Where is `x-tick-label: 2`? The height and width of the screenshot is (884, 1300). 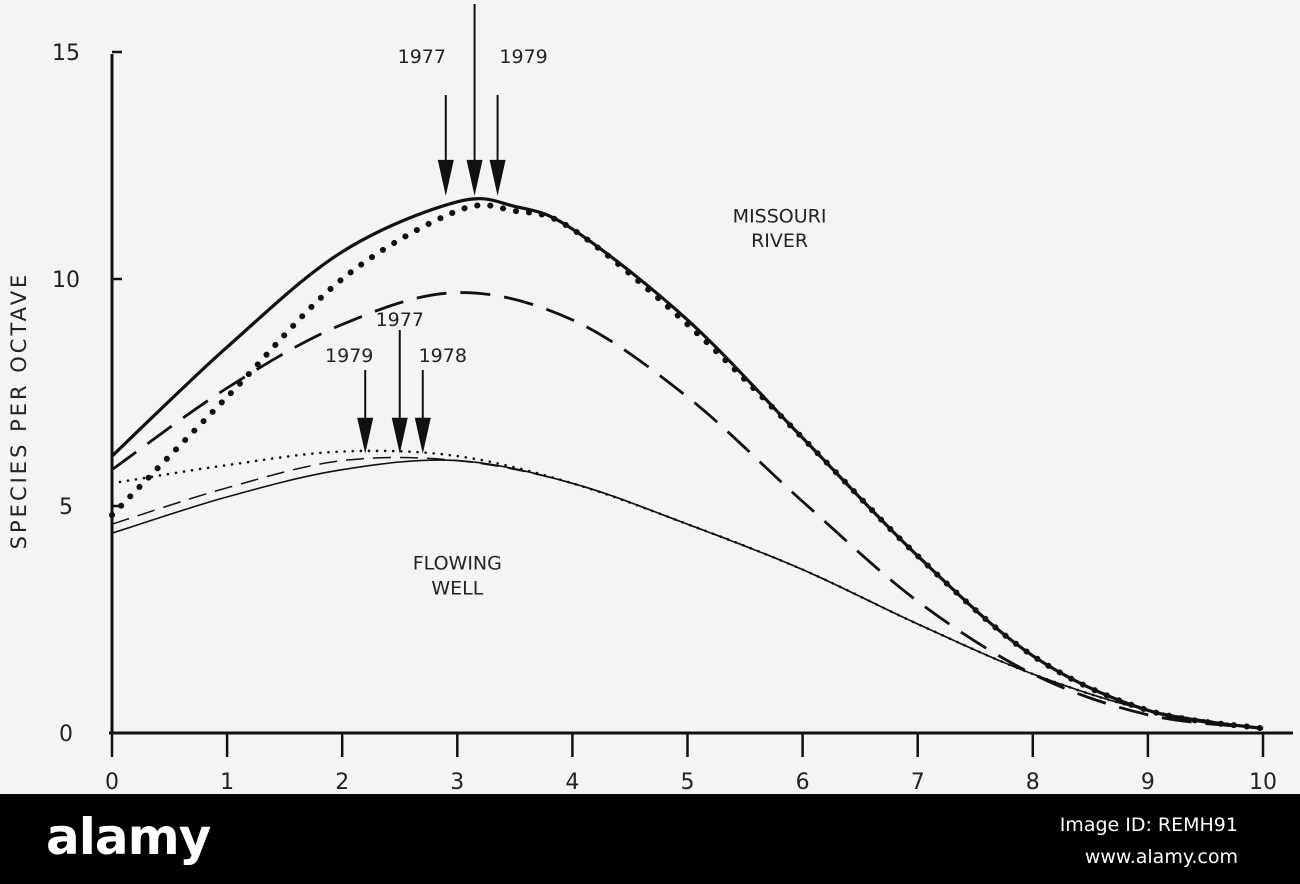 x-tick-label: 2 is located at coordinates (342, 782).